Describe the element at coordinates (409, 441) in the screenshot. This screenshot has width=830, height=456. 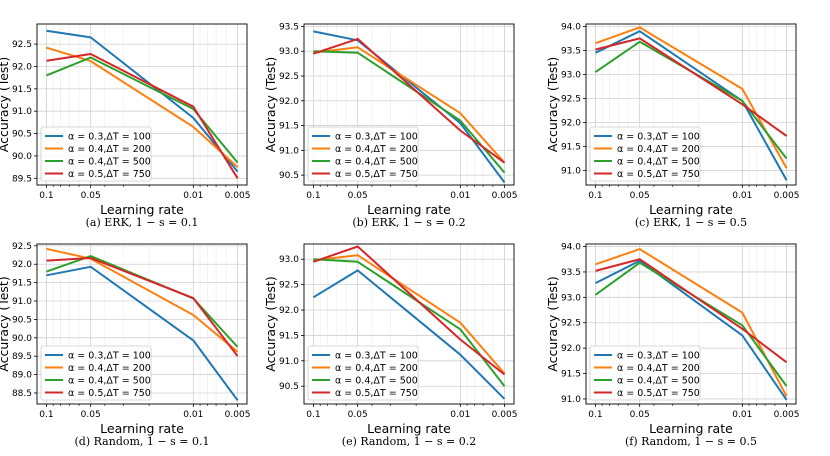
I see `subplot-caption: (e) Random, 1 − s = 0.2` at that location.